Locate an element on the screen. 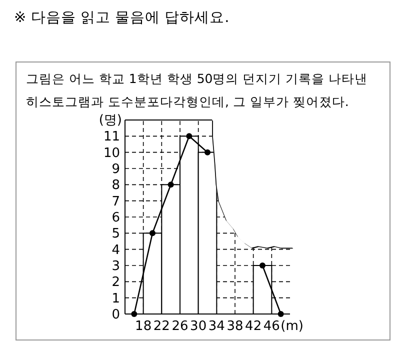 The image size is (400, 347). x-axis-title: (m) is located at coordinates (292, 326).